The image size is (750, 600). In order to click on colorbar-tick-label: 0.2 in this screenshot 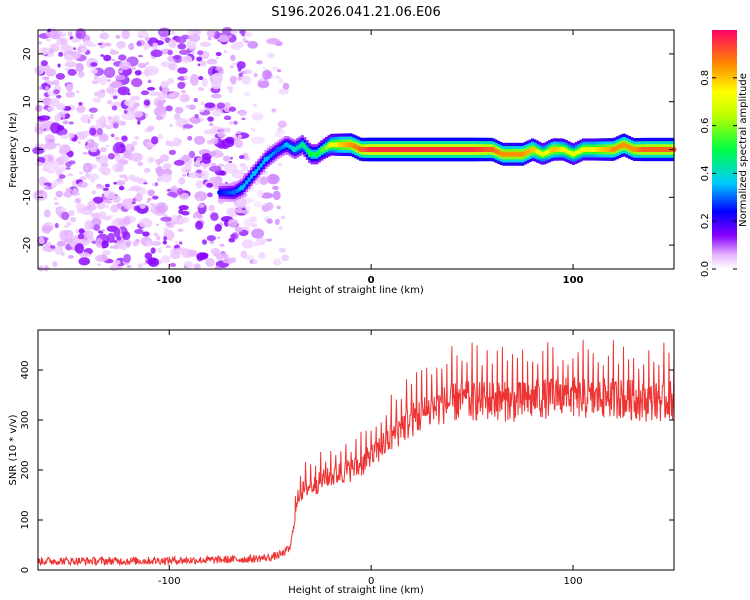, I will do `click(705, 221)`.